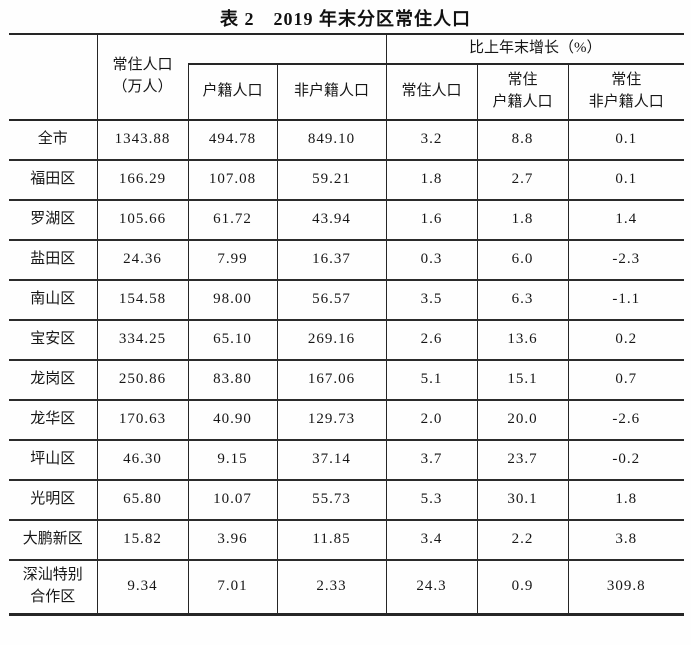  Describe the element at coordinates (232, 140) in the screenshot. I see `value-cell: 494.78` at that location.